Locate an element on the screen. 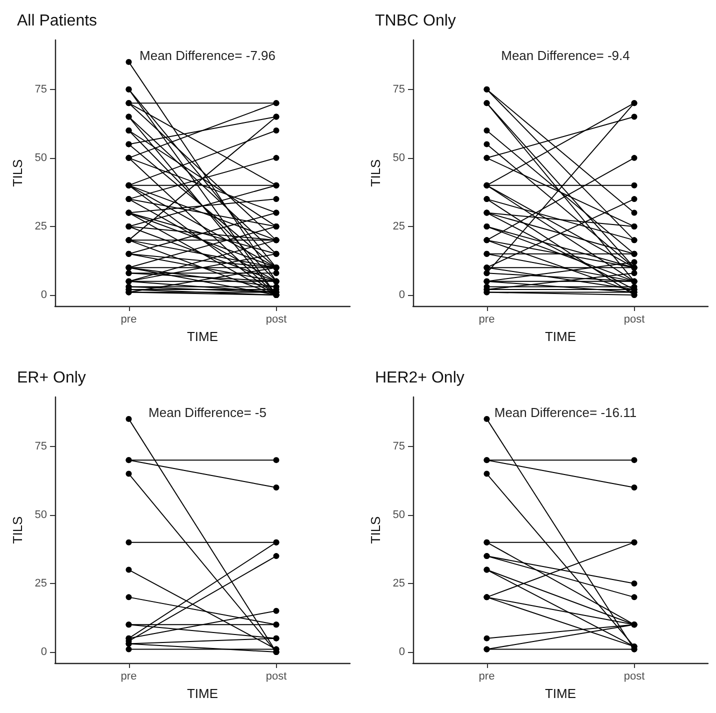  chart-title: All Patients is located at coordinates (57, 21).